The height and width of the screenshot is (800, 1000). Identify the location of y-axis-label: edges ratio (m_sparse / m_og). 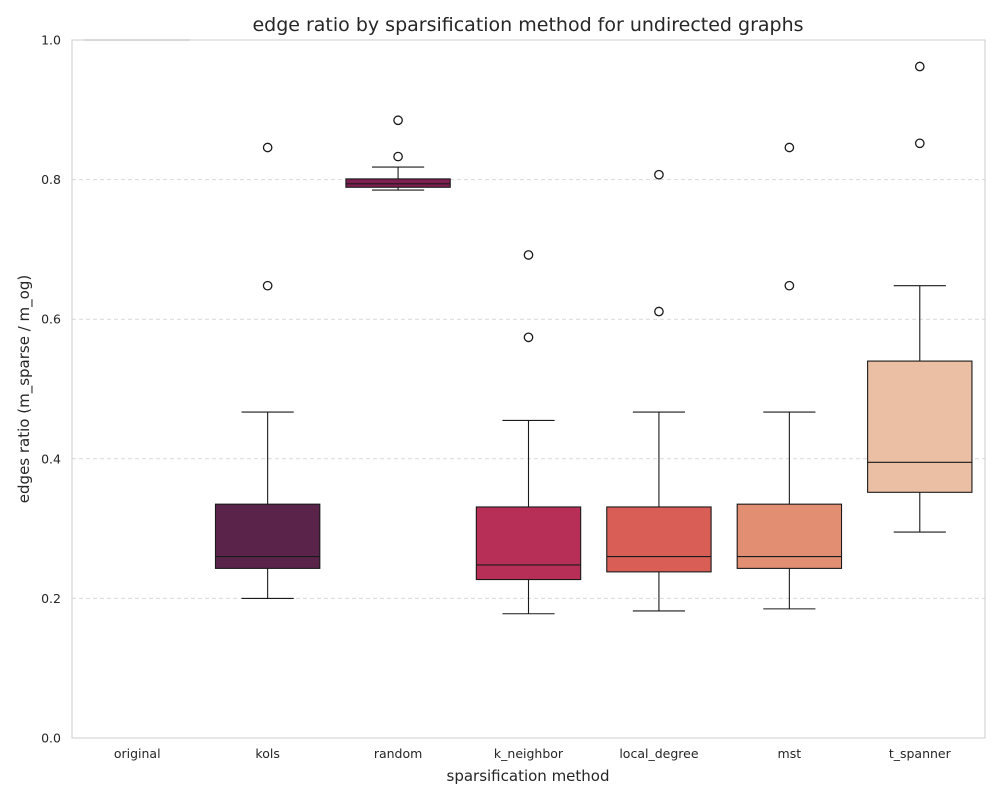
(24, 389).